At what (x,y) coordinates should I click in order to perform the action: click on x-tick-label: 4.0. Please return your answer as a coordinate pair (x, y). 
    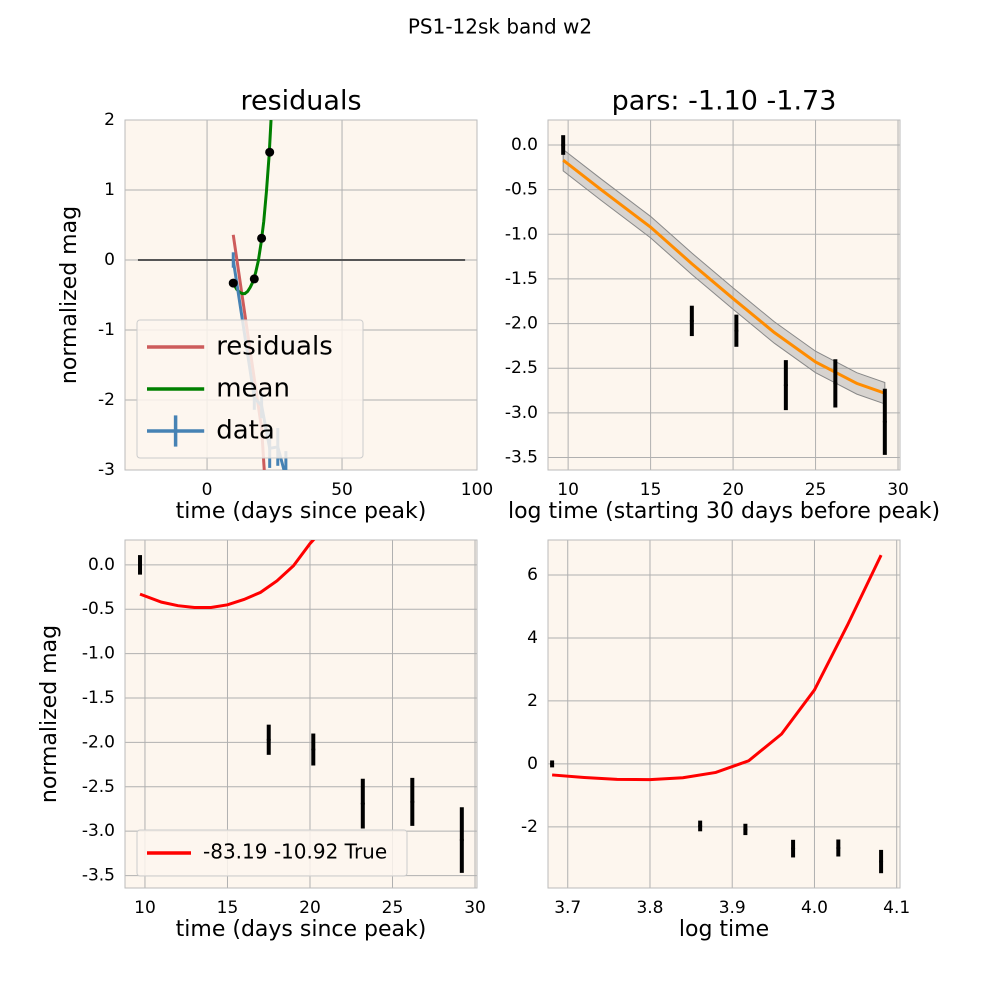
    Looking at the image, I should click on (814, 908).